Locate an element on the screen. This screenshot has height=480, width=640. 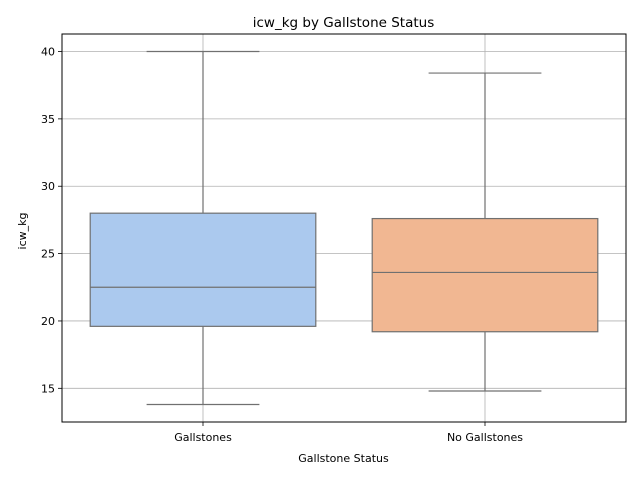
y-tick-label: 30 is located at coordinates (48, 186).